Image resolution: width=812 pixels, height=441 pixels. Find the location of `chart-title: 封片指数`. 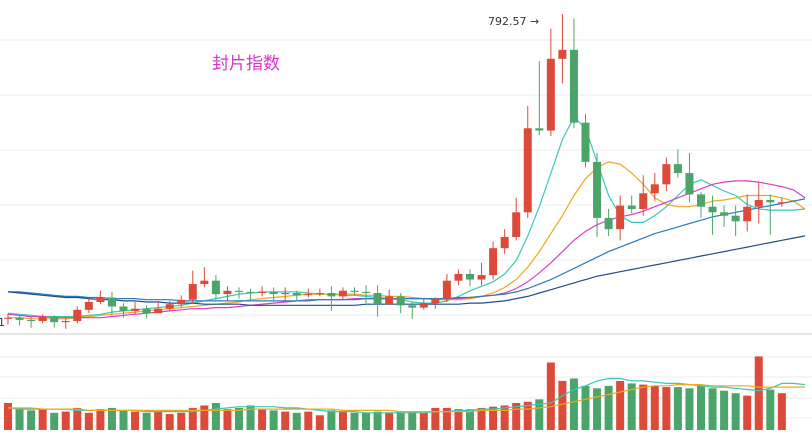

chart-title: 封片指数 is located at coordinates (246, 64).